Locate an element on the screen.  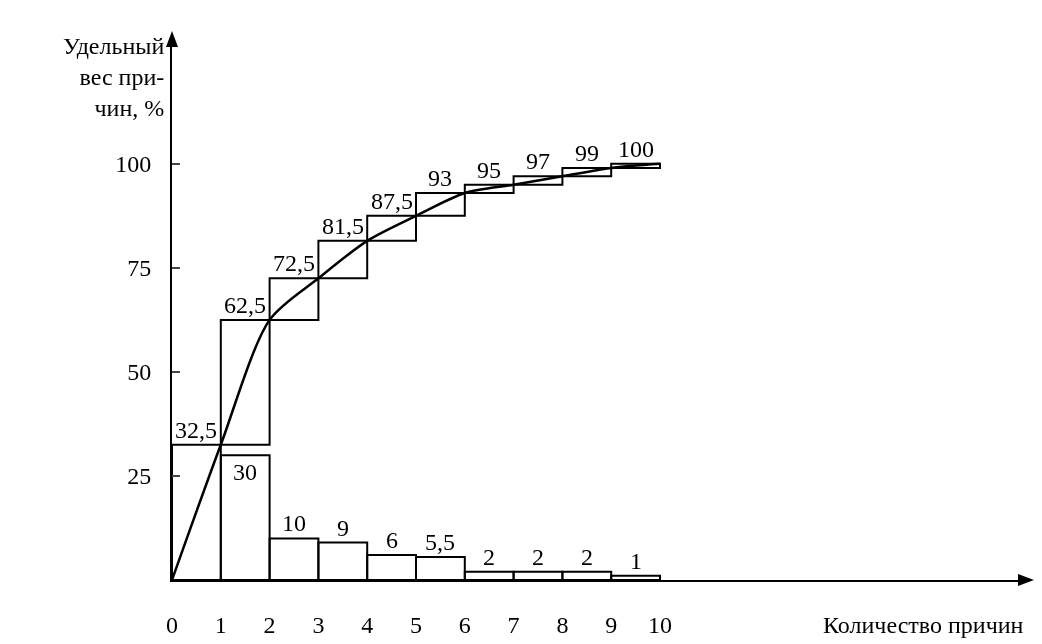
x-tick-label: 3 is located at coordinates (318, 624).